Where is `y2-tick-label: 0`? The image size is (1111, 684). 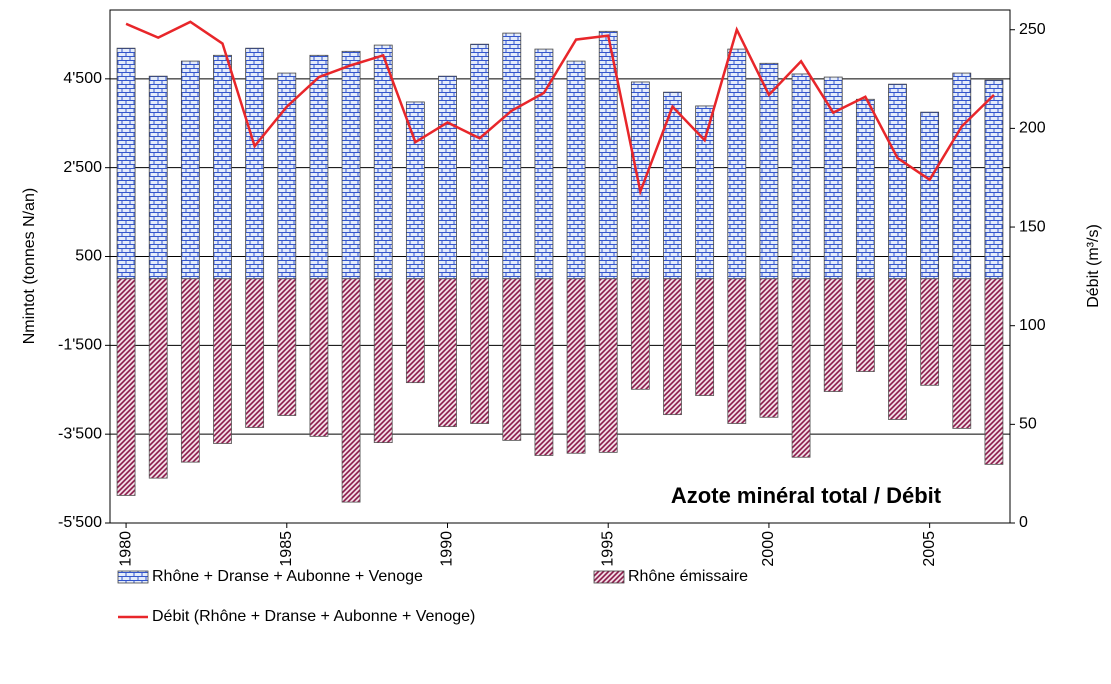
y2-tick-label: 0 is located at coordinates (1023, 522).